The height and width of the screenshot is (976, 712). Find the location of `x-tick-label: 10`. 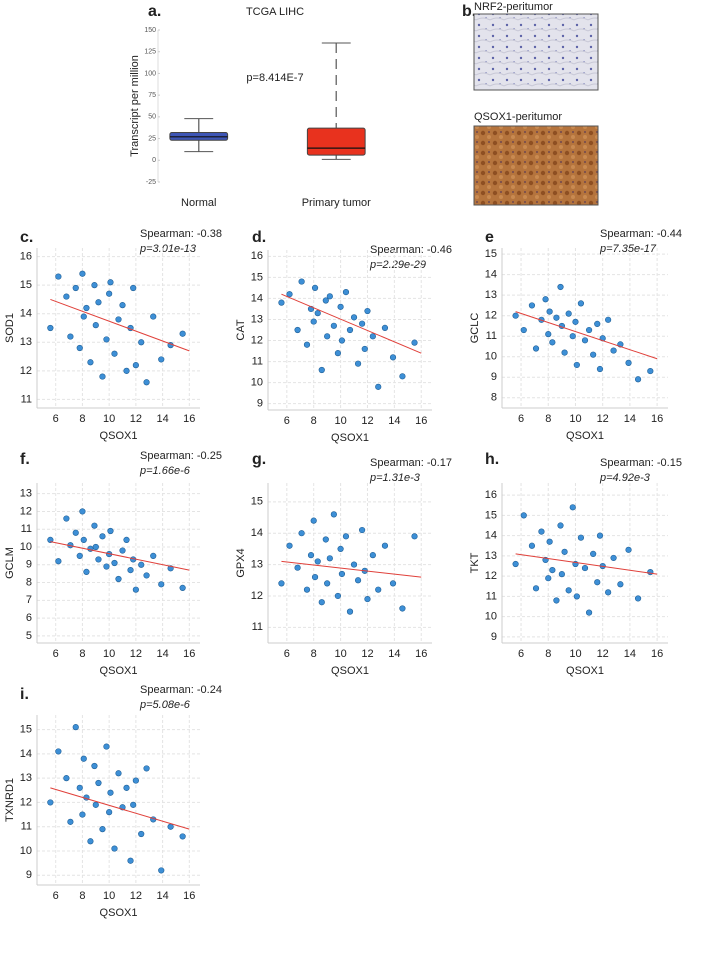

x-tick-label: 10 is located at coordinates (109, 419).